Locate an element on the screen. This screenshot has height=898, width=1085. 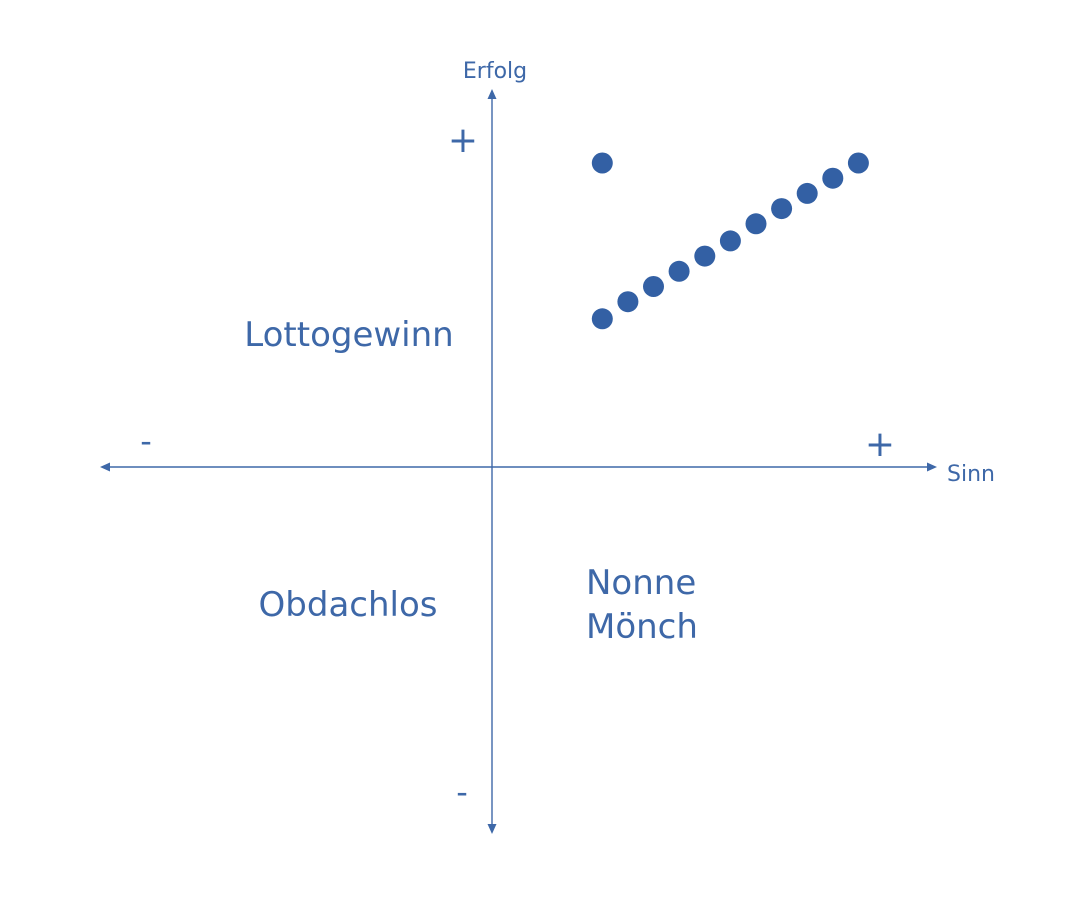
y-minus-sign: - is located at coordinates (462, 792).